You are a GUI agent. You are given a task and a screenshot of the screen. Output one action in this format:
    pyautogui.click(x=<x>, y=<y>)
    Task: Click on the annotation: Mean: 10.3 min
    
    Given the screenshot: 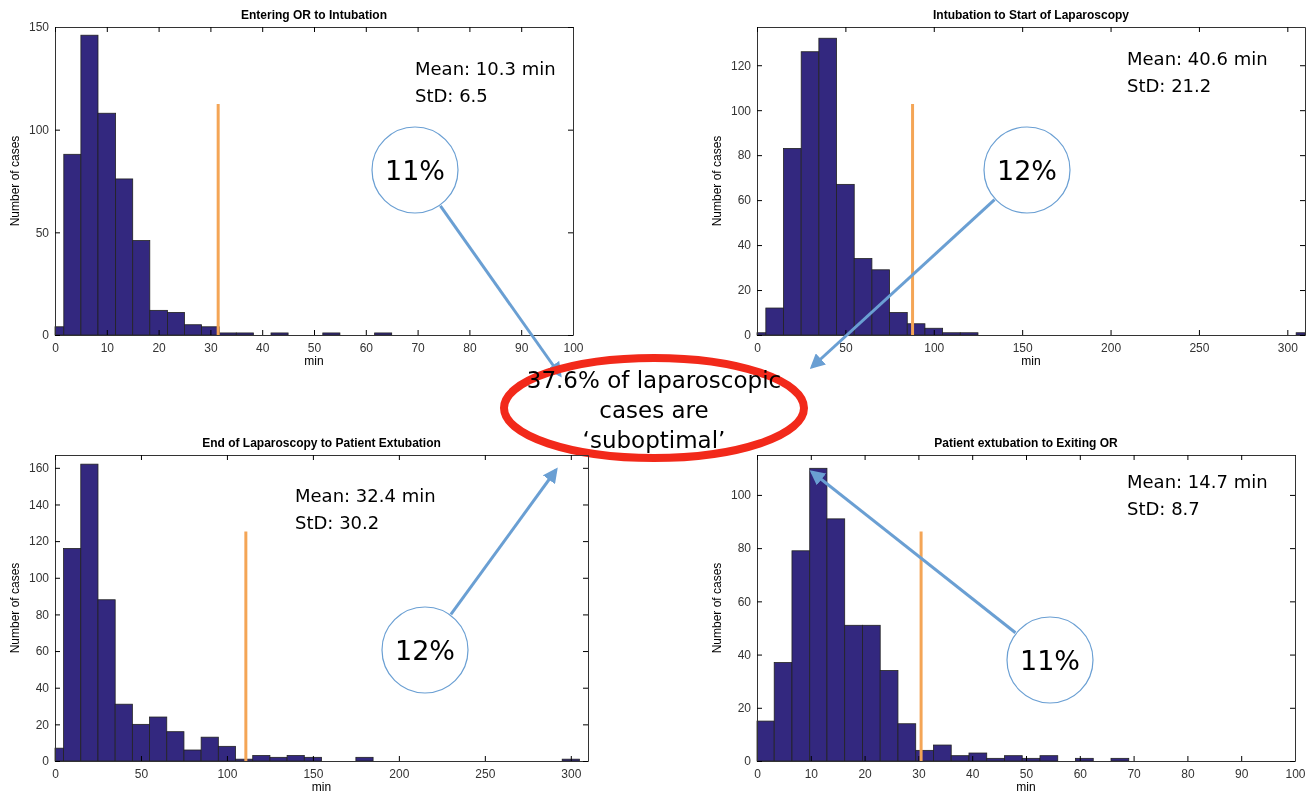 What is the action you would take?
    pyautogui.click(x=485, y=68)
    